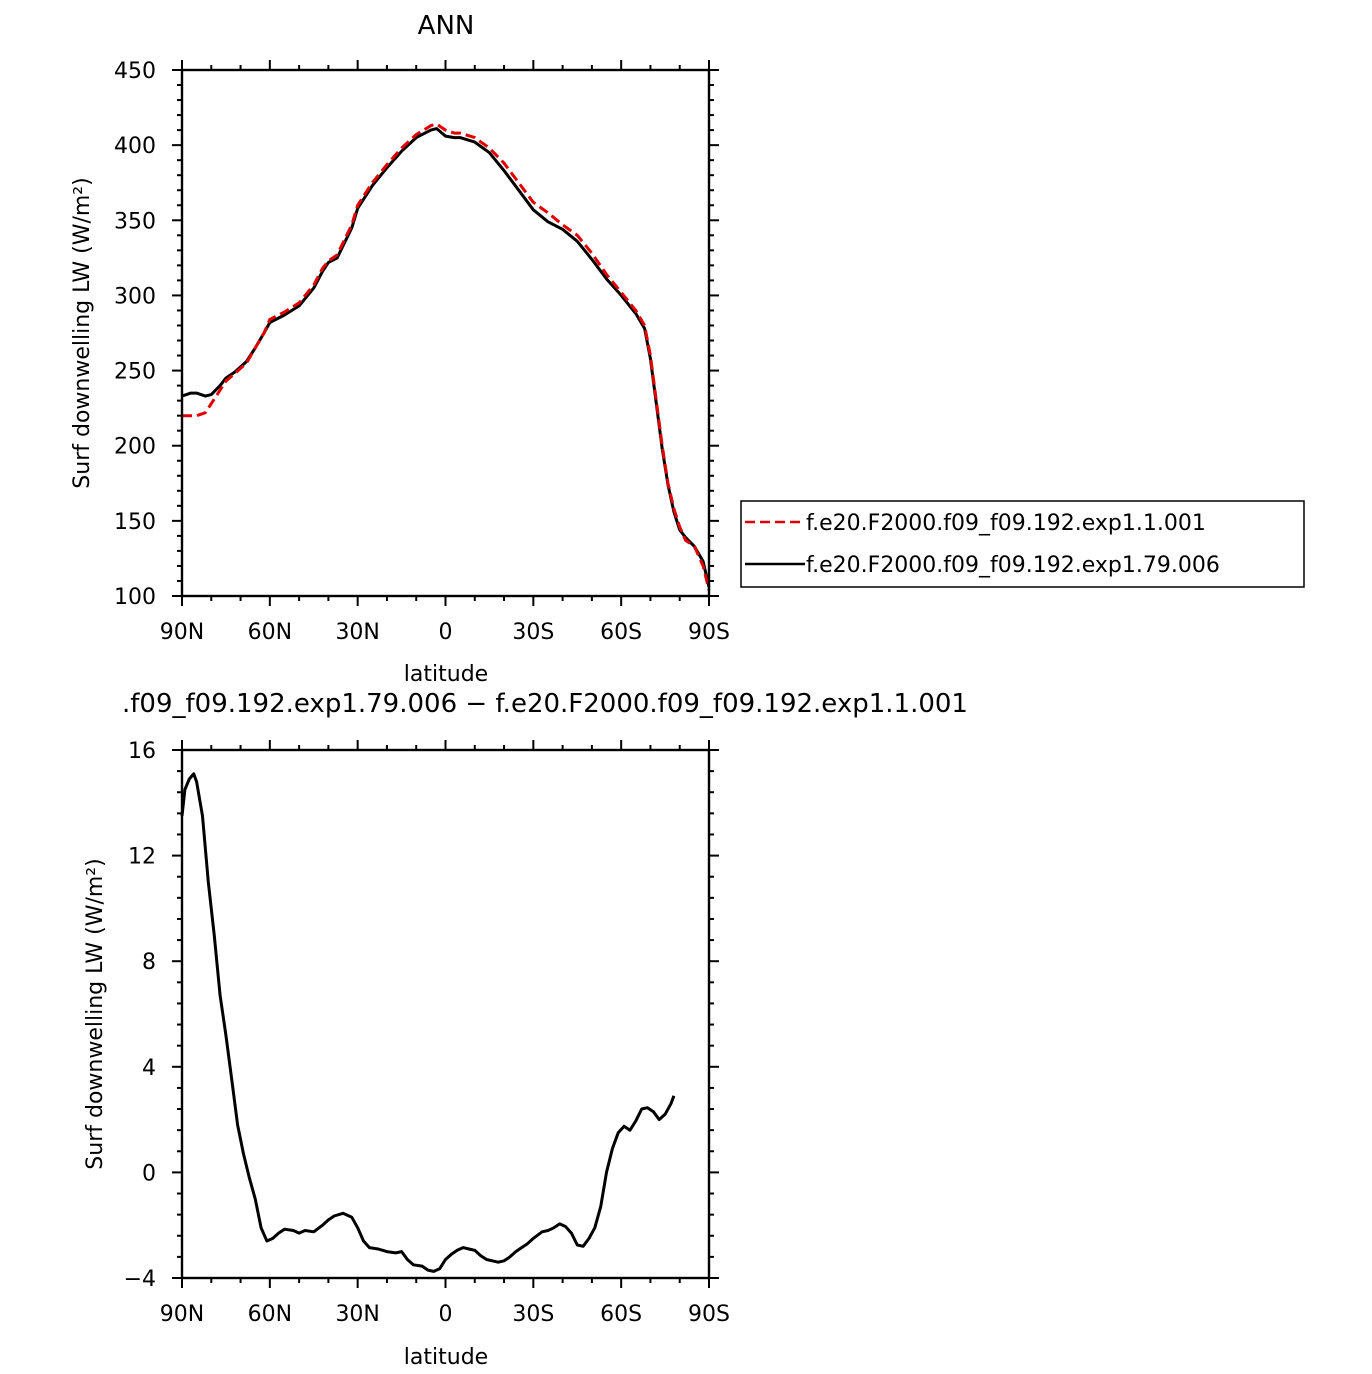 This screenshot has height=1374, width=1372. I want to click on top-x-axis-label: latitude, so click(446, 674).